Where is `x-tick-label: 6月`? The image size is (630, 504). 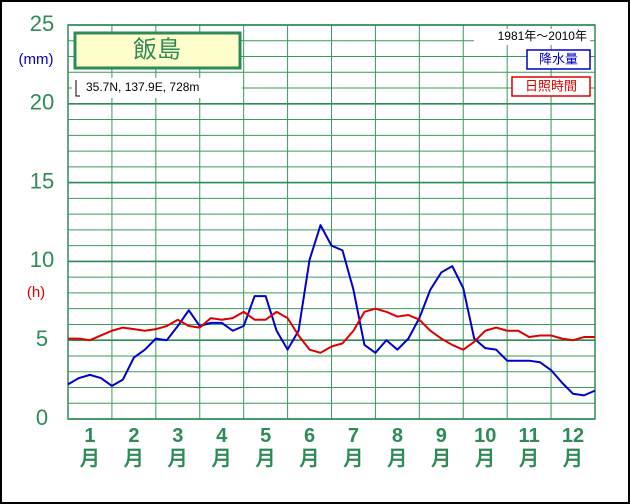
x-tick-label: 6月 is located at coordinates (309, 447).